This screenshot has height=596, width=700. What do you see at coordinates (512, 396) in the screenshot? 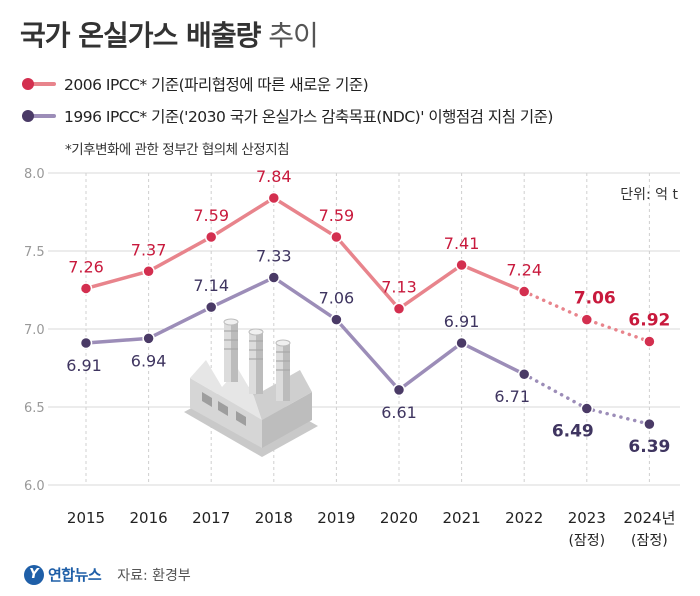
I see `data-label: 6.71` at bounding box center [512, 396].